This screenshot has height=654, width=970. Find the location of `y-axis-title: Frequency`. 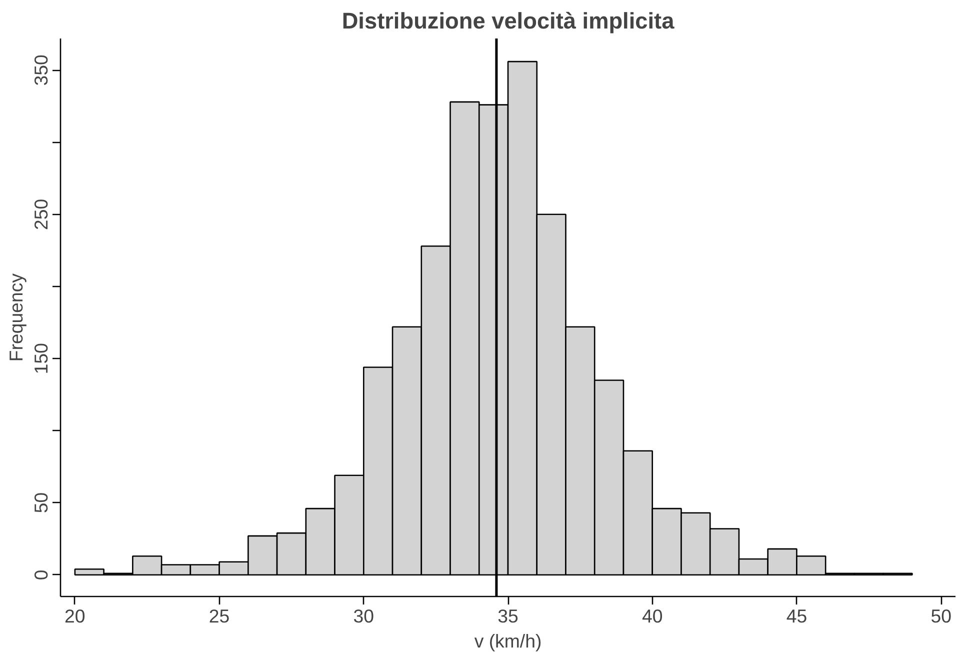

y-axis-title: Frequency is located at coordinates (16, 317).